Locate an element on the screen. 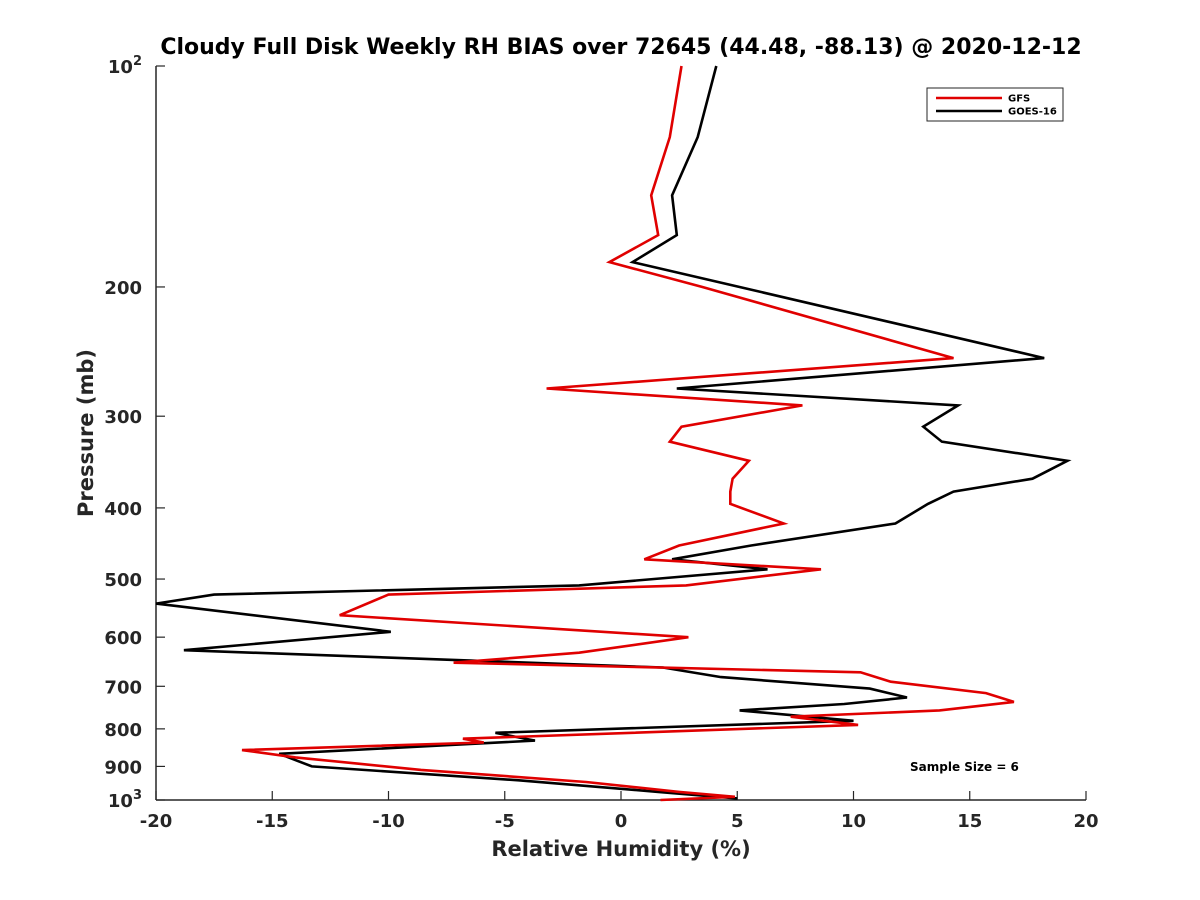  y-tick-label: 300 is located at coordinates (123, 417).